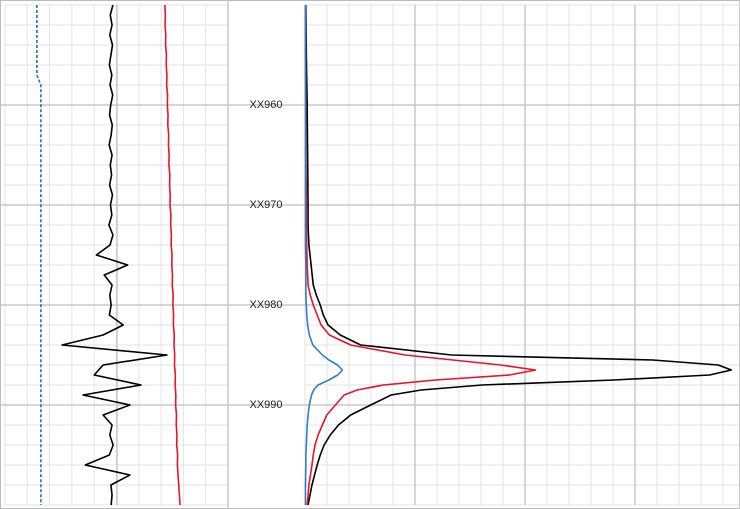 The image size is (740, 509). I want to click on depth-label: XX970, so click(265, 205).